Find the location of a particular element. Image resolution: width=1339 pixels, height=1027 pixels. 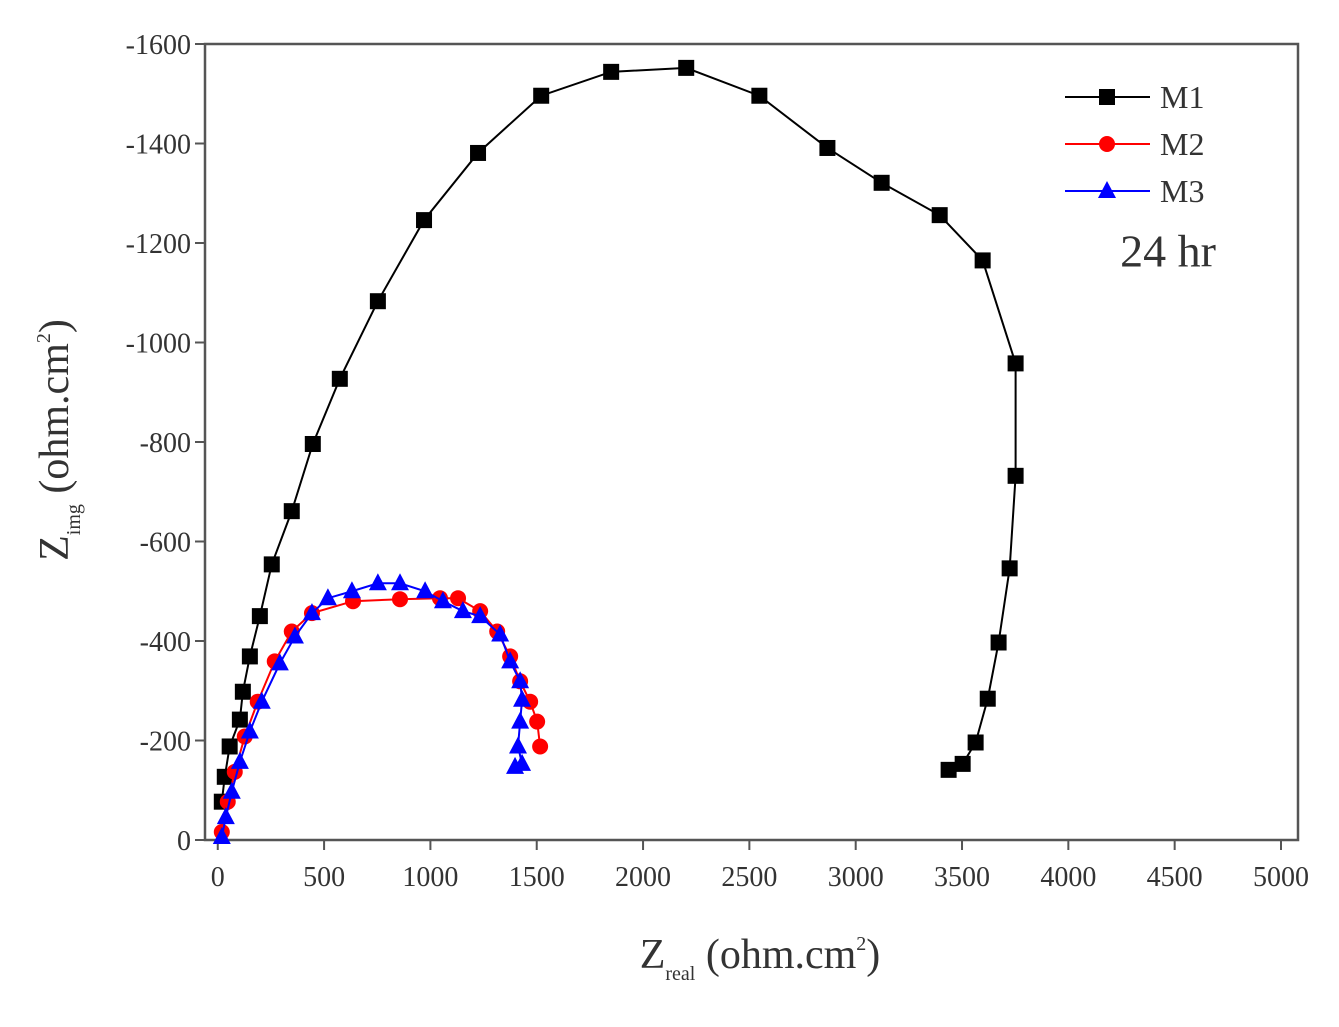

legend-label: M1 is located at coordinates (1182, 97).